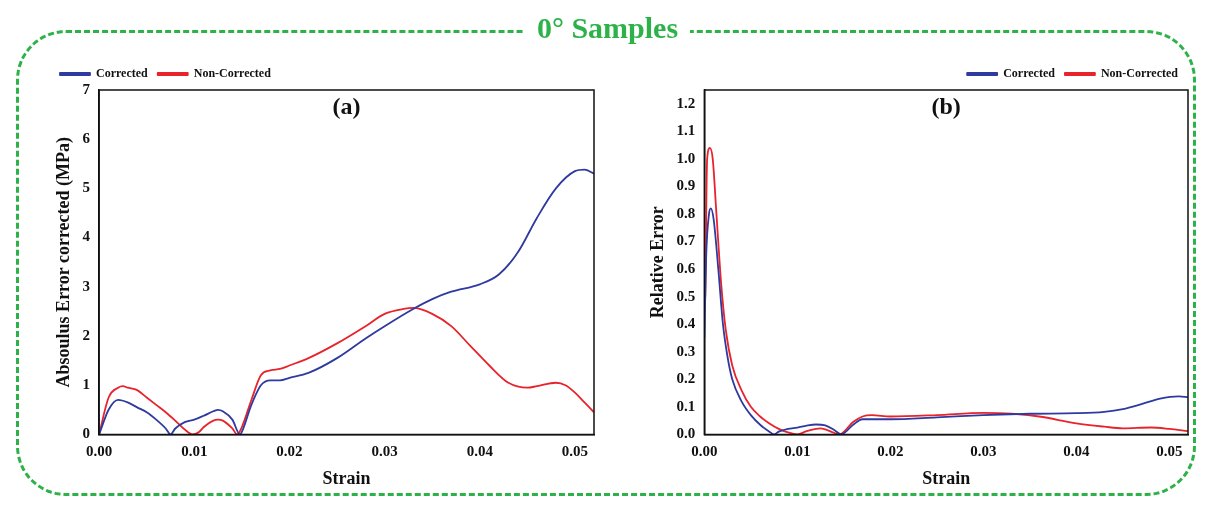 This screenshot has width=1215, height=512. What do you see at coordinates (86, 236) in the screenshot?
I see `y-tick-label: 4` at bounding box center [86, 236].